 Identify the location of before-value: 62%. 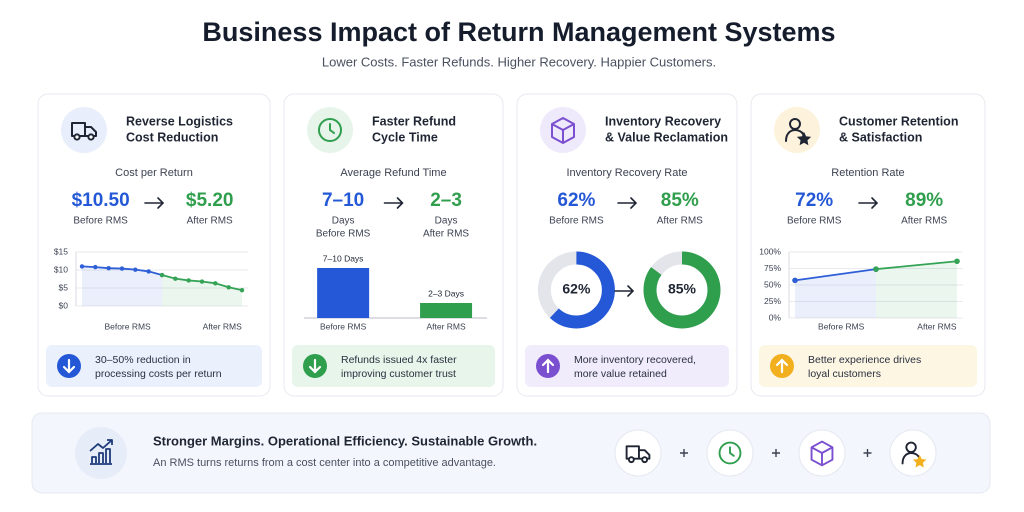
(576, 200).